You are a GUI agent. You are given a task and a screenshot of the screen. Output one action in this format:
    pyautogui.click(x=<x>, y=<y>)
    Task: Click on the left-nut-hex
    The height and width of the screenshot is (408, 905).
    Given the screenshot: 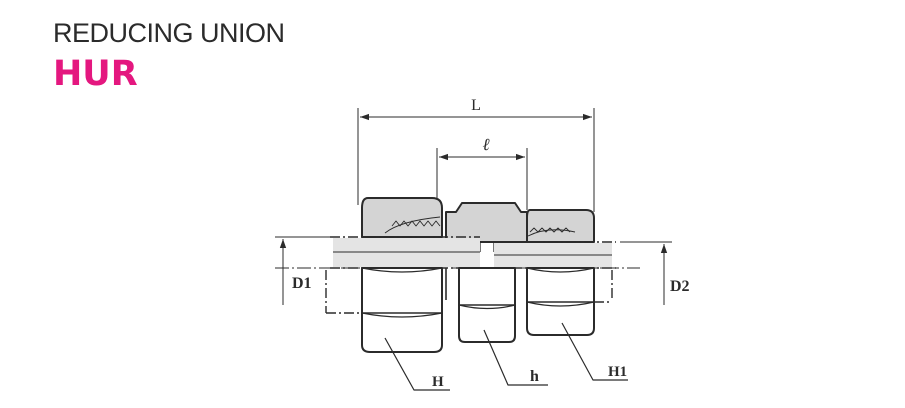 What is the action you would take?
    pyautogui.click(x=402, y=310)
    